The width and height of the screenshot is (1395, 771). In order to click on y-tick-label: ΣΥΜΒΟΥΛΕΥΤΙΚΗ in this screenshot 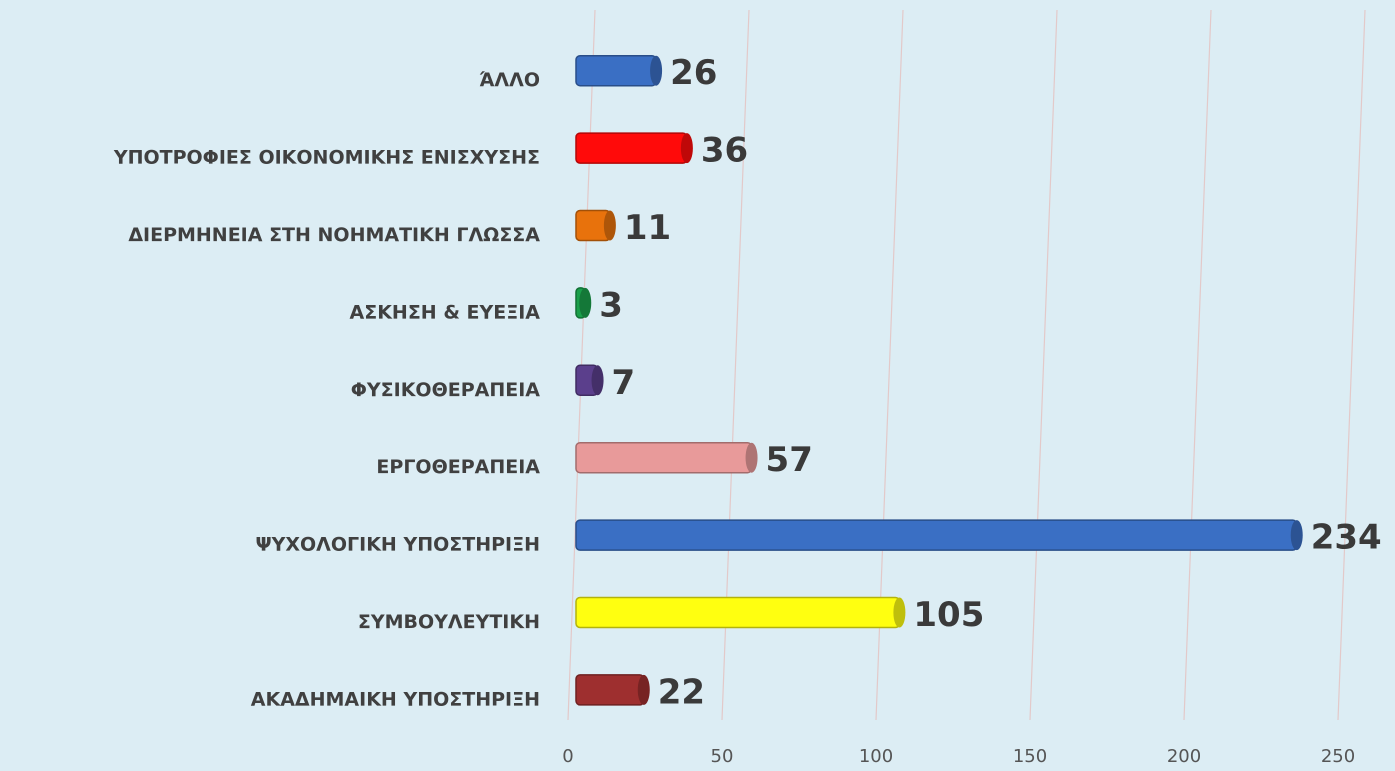, I will do `click(449, 622)`.